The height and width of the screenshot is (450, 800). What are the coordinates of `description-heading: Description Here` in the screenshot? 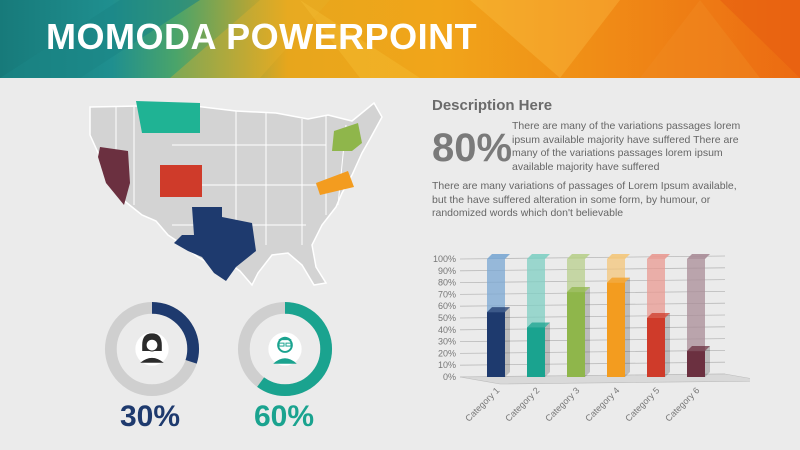 It's located at (492, 105).